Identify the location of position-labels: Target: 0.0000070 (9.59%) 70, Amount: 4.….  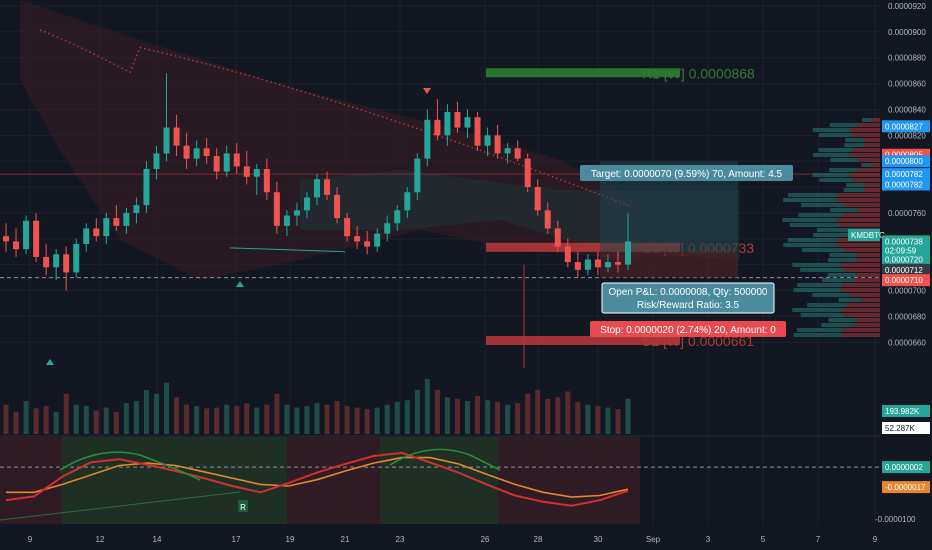
(686, 251).